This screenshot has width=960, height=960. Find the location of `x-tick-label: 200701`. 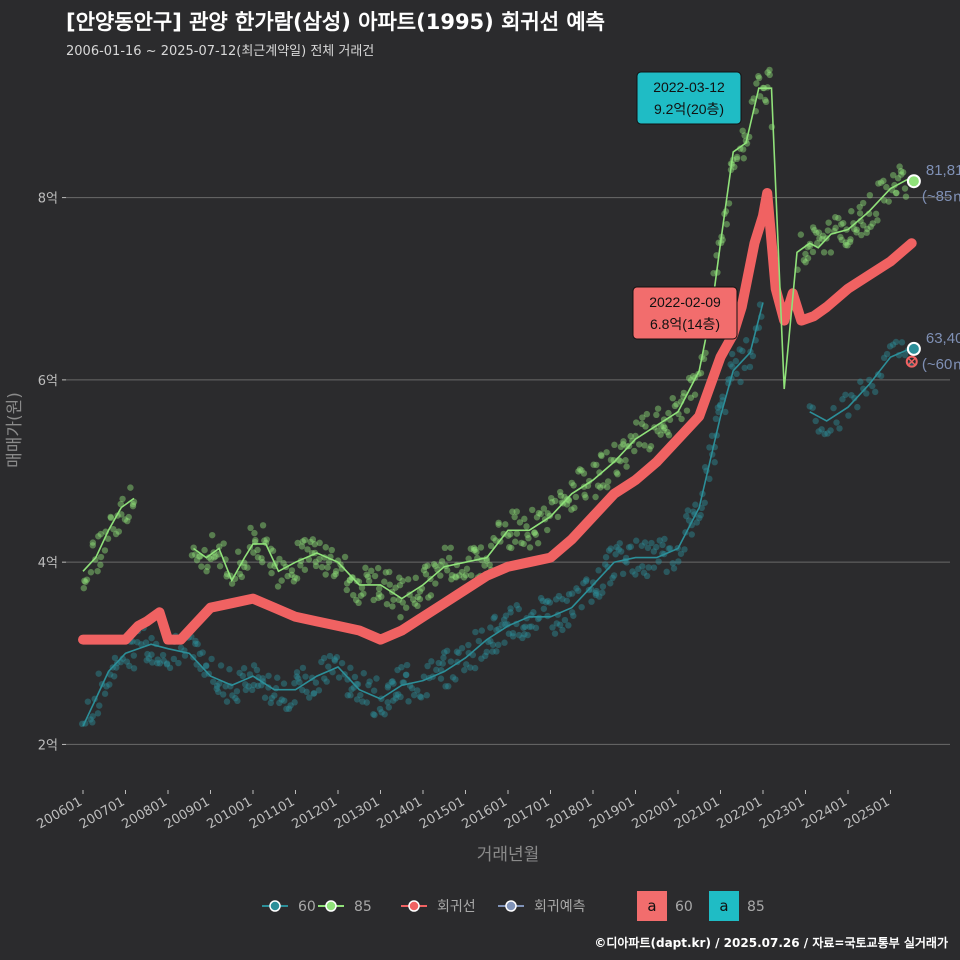

x-tick-label: 200701 is located at coordinates (102, 813).